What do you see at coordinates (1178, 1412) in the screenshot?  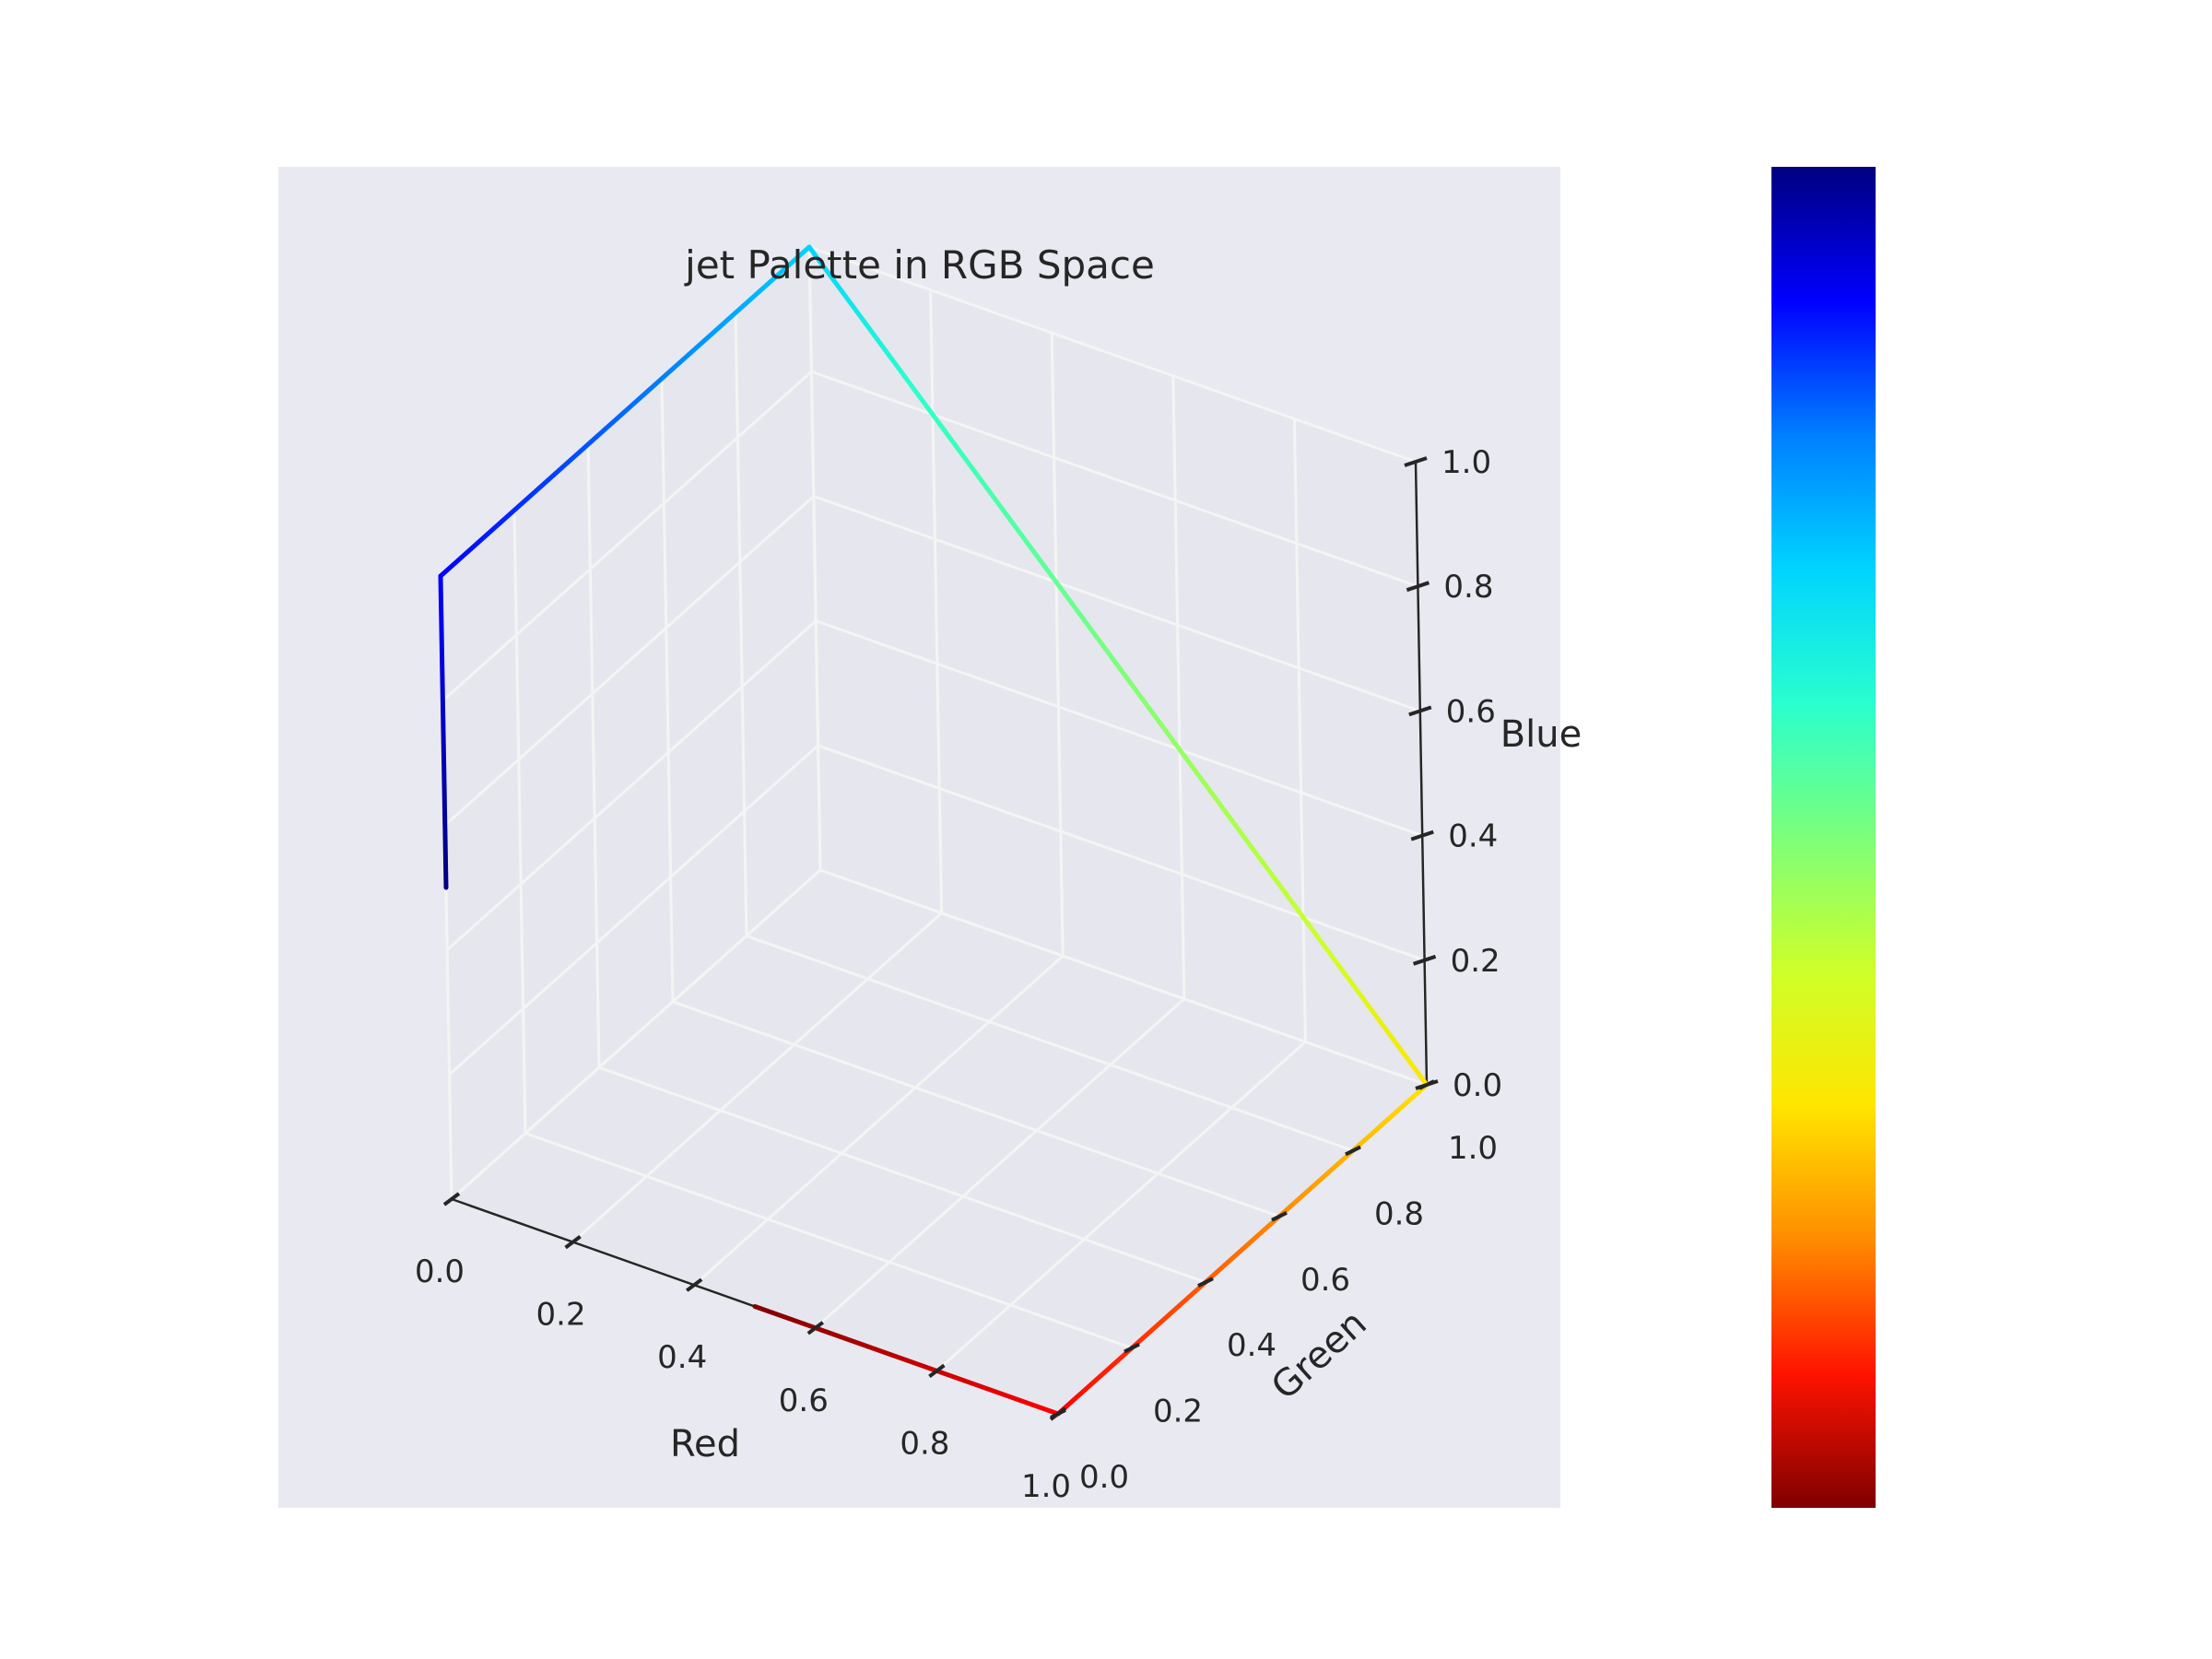 I see `y-tick-label: 0.2` at bounding box center [1178, 1412].